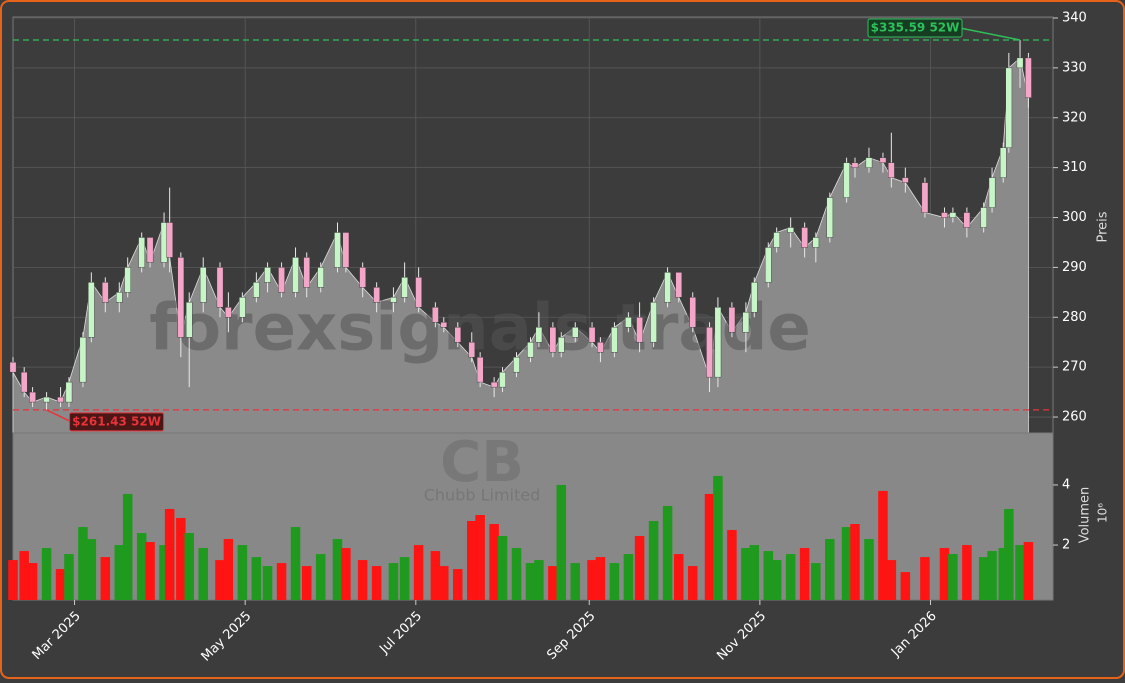 This screenshot has width=1125, height=683. I want to click on annotation-arrow, so click(59, 416).